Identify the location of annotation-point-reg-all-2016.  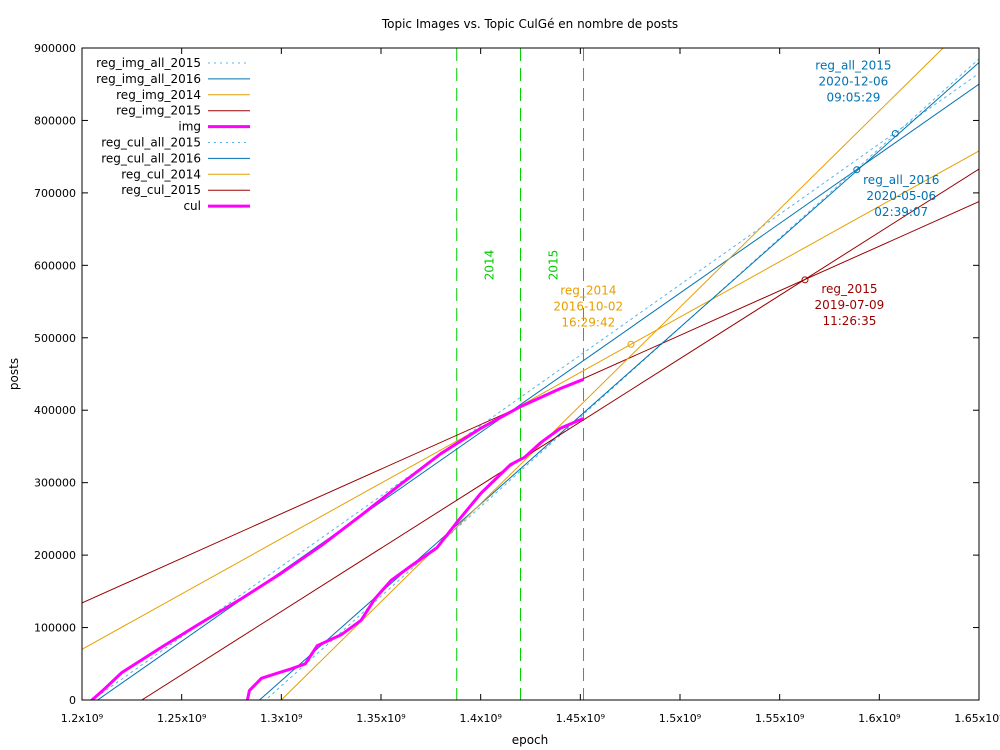
(857, 170).